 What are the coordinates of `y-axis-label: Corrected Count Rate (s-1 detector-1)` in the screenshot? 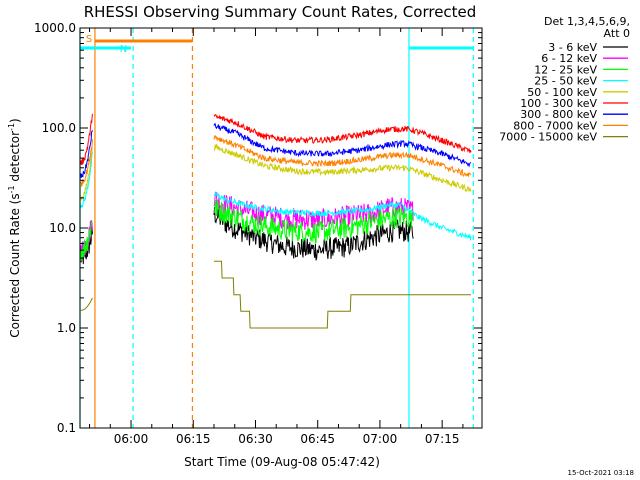 It's located at (14, 227).